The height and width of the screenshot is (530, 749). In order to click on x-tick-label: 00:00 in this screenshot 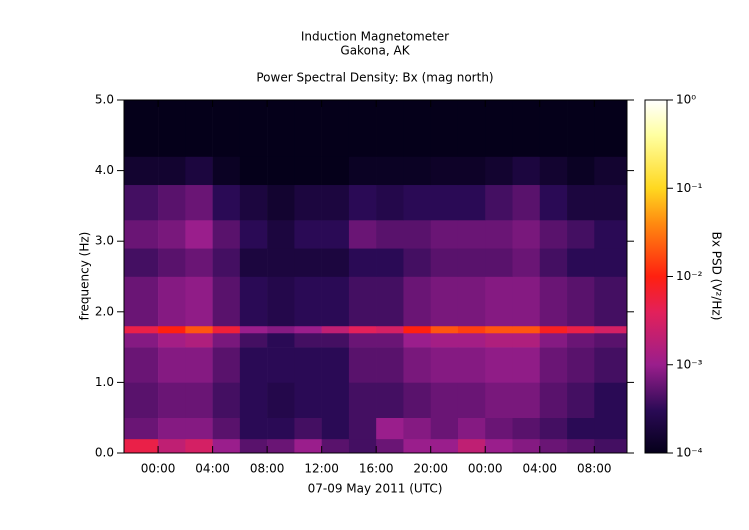, I will do `click(158, 469)`.